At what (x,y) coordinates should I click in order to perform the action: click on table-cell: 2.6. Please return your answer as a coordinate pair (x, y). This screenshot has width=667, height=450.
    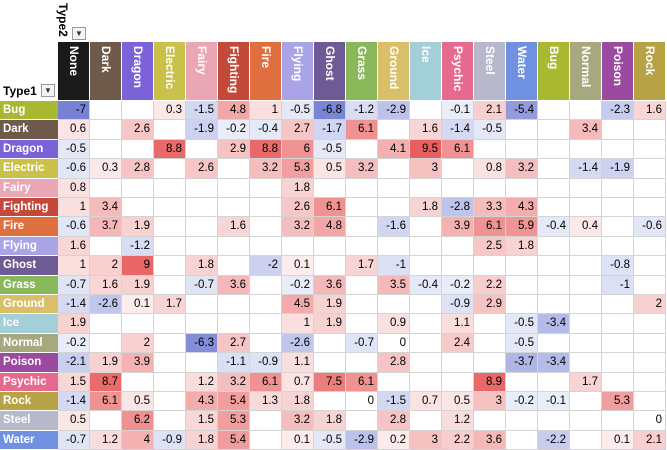
    Looking at the image, I should click on (202, 169).